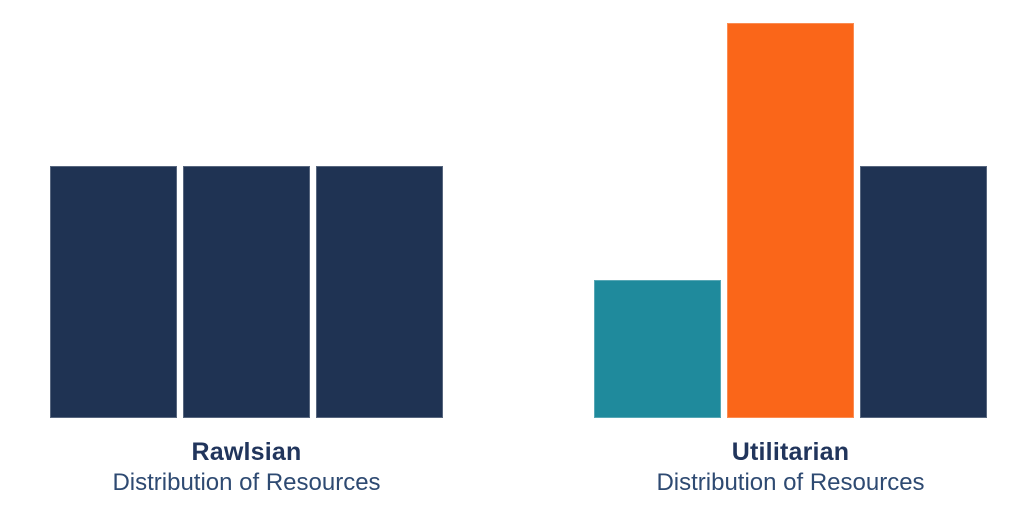 This screenshot has width=1024, height=513. What do you see at coordinates (246, 452) in the screenshot?
I see `rawlsian-chart-title: Rawlsian` at bounding box center [246, 452].